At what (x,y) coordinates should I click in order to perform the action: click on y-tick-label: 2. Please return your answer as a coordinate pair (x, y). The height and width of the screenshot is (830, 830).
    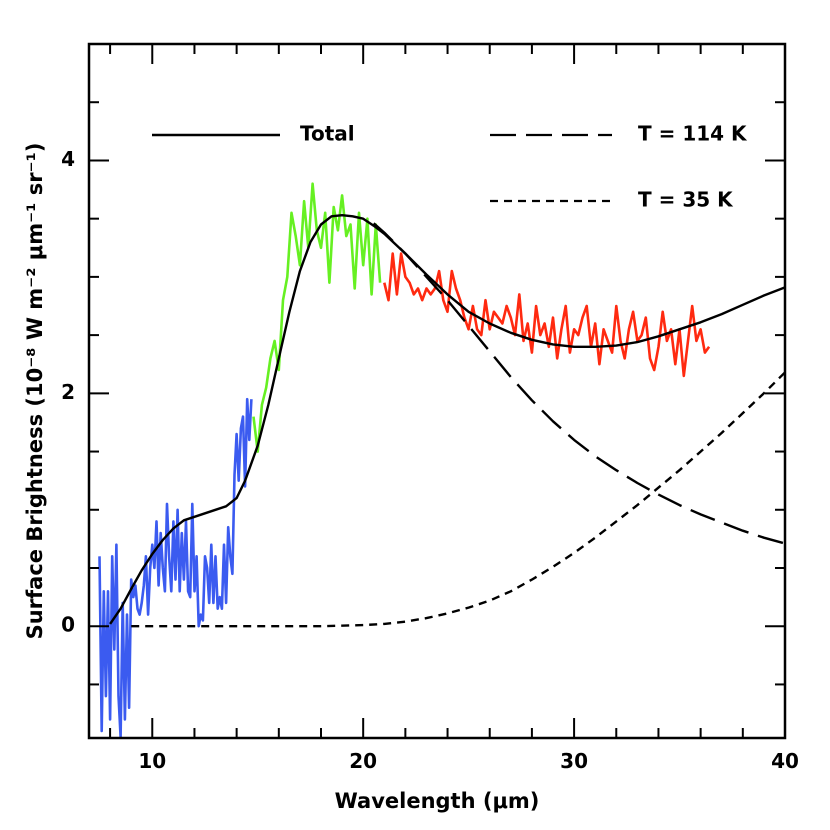
    Looking at the image, I should click on (68, 392).